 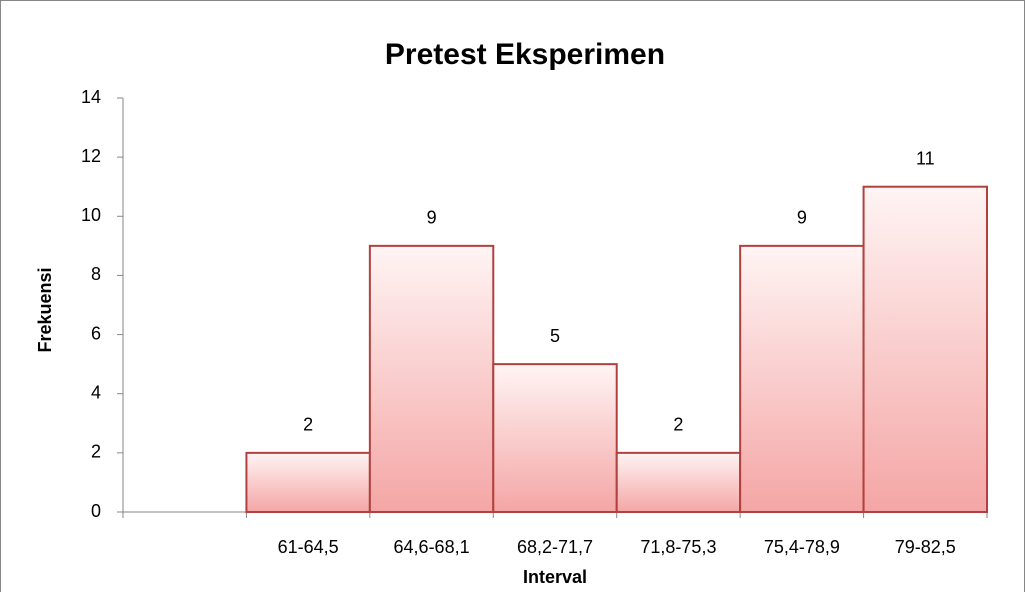 I want to click on x-tick-label: 68,2-71,7, so click(x=555, y=547).